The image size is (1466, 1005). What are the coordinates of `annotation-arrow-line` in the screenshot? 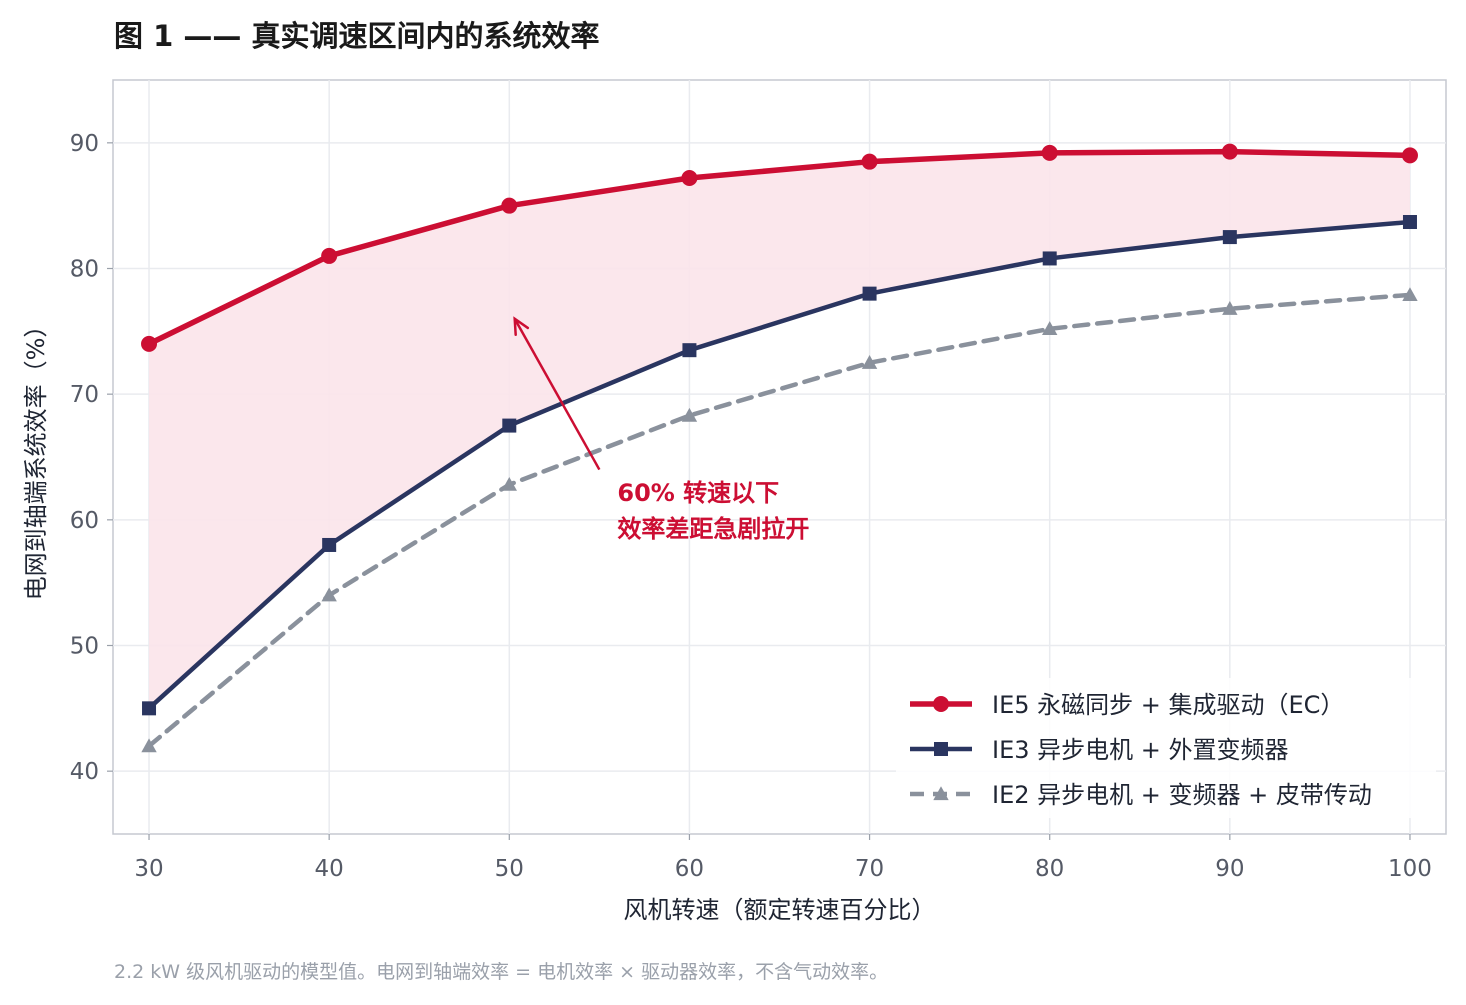 It's located at (557, 394).